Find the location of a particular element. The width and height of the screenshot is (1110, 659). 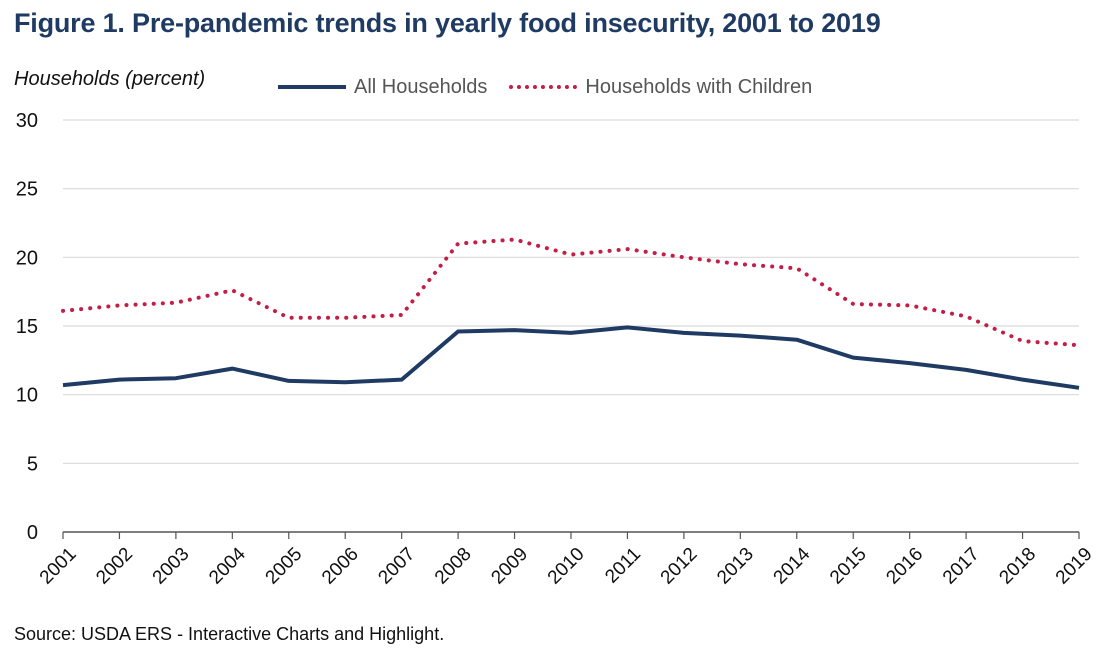

x-tick-label-2011: 2011 is located at coordinates (623, 566).